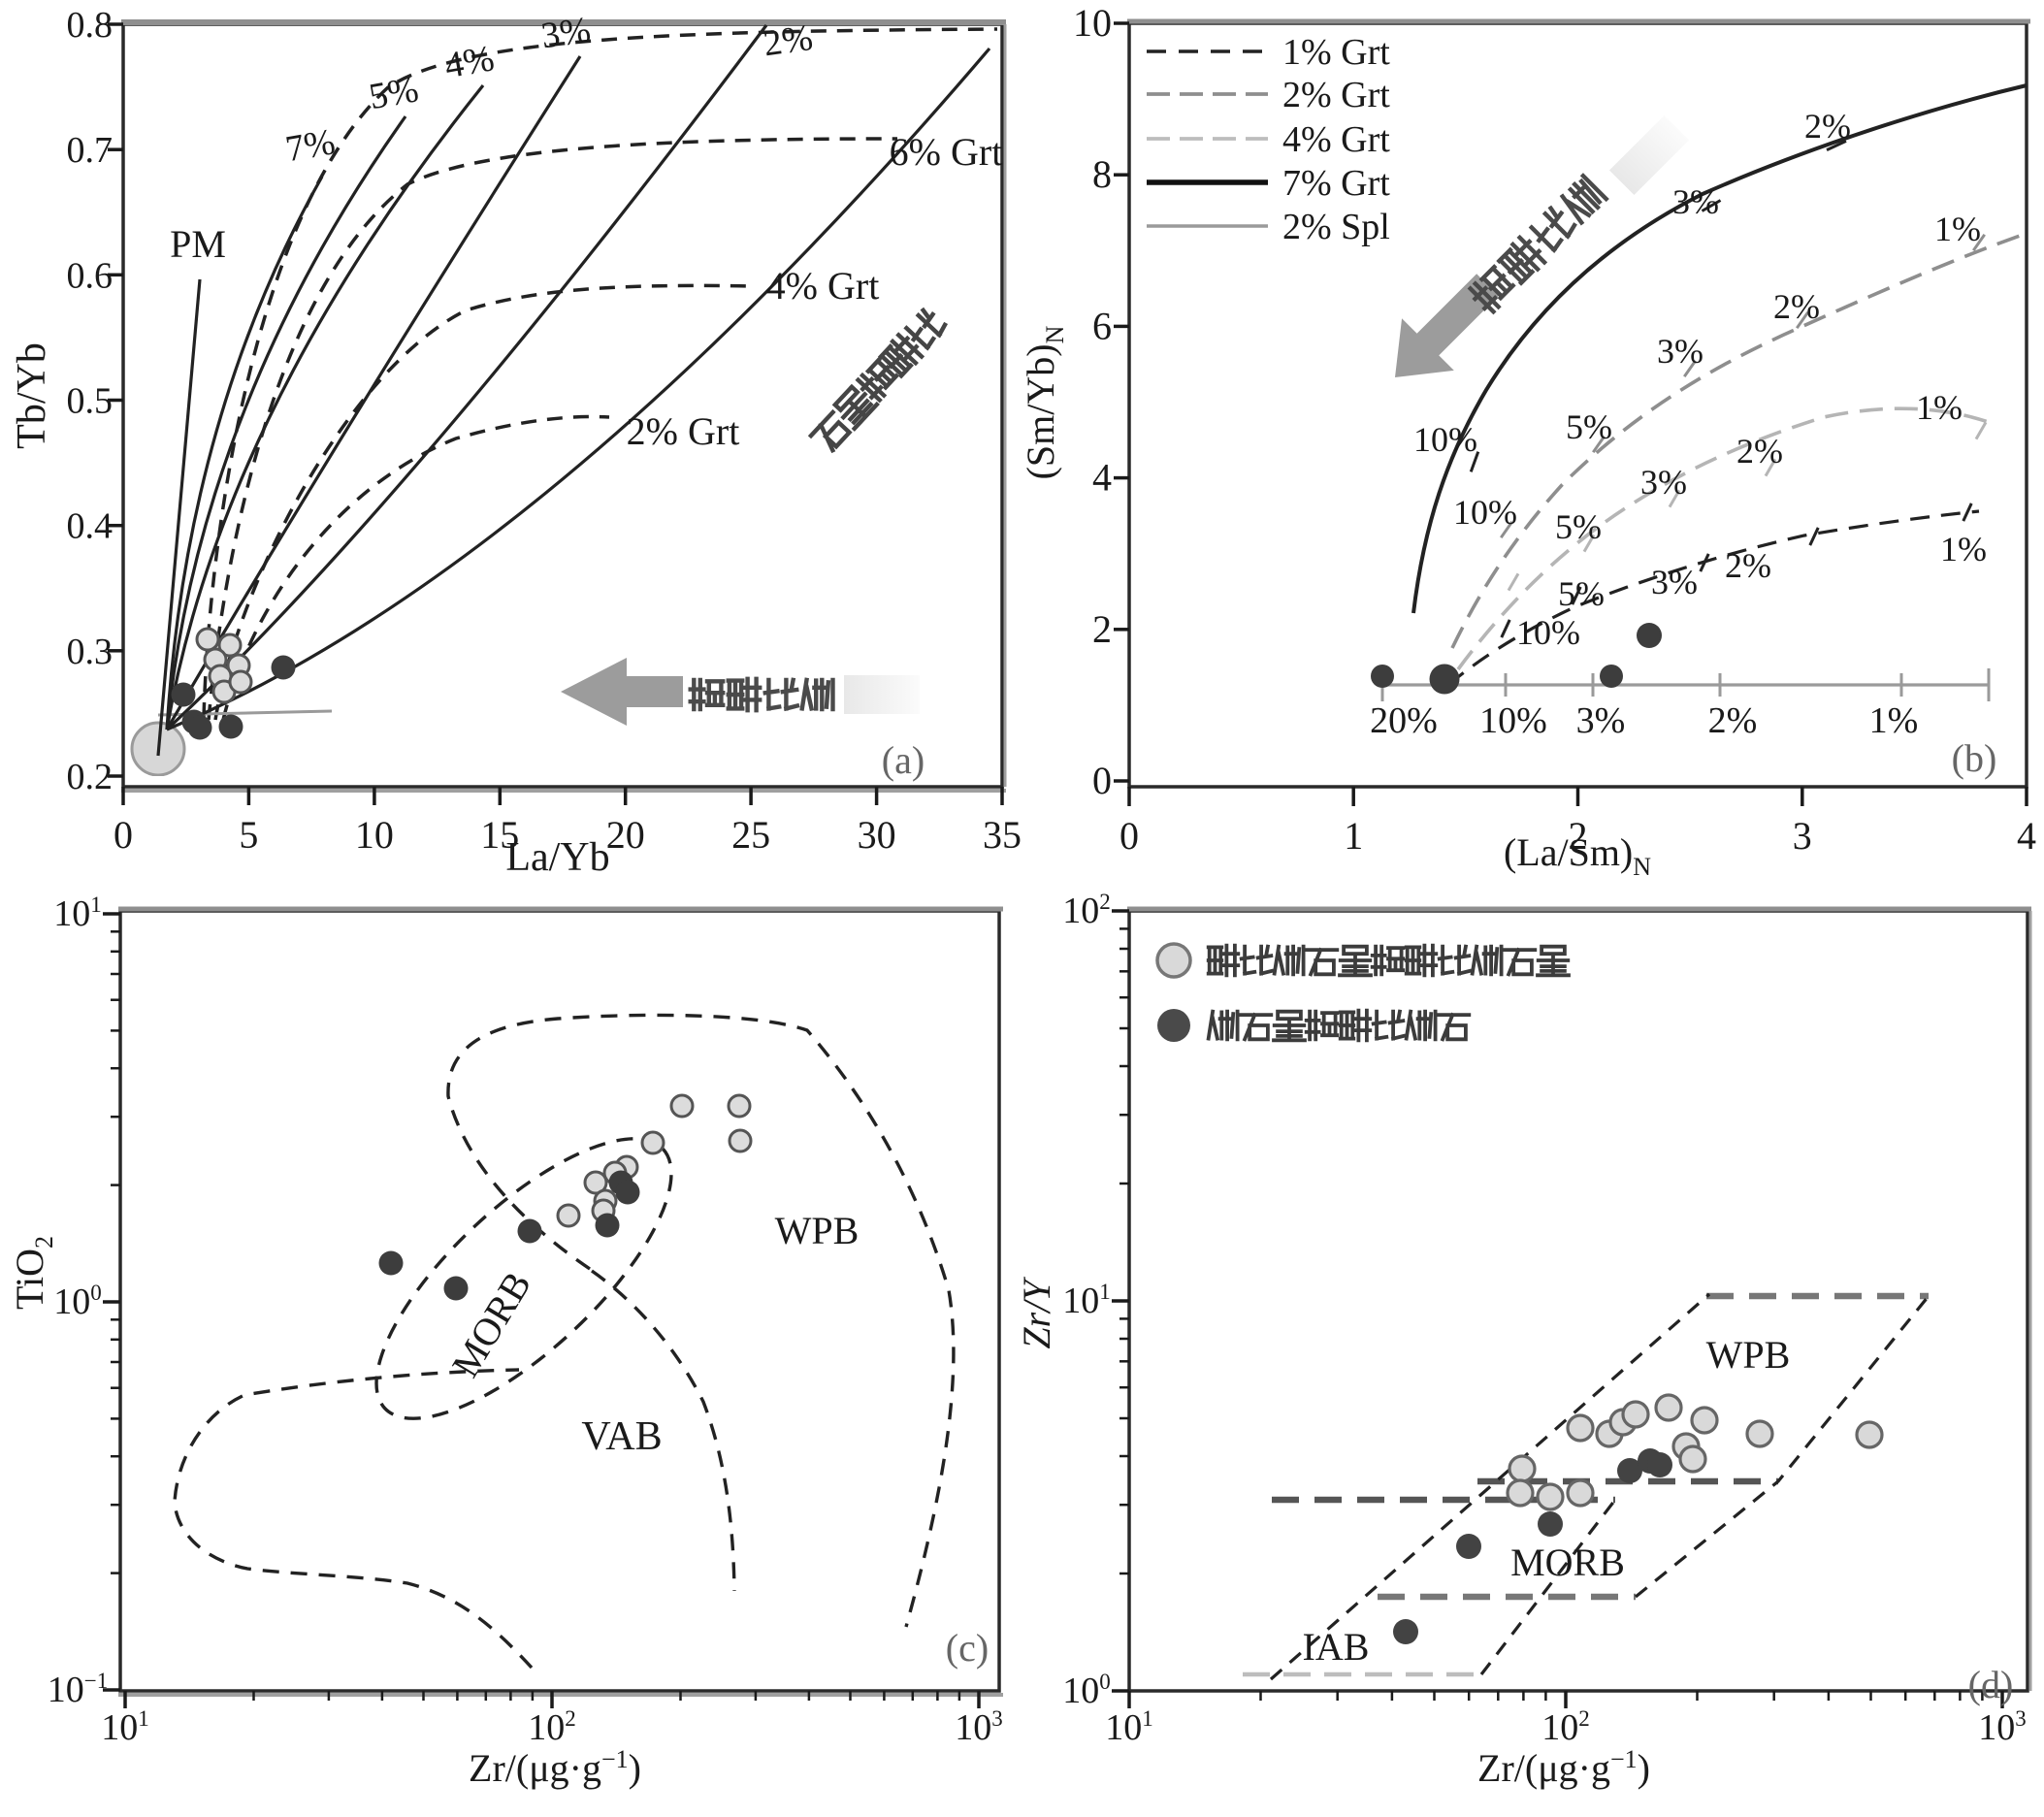  I want to click on svg-text: (La/Sm)N, so click(1577, 855).